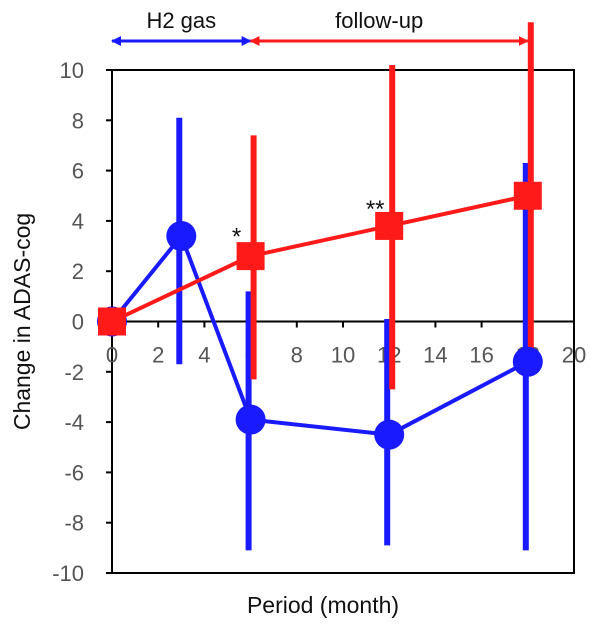 The width and height of the screenshot is (595, 631). I want to click on phase-label: H2 gas, so click(181, 20).